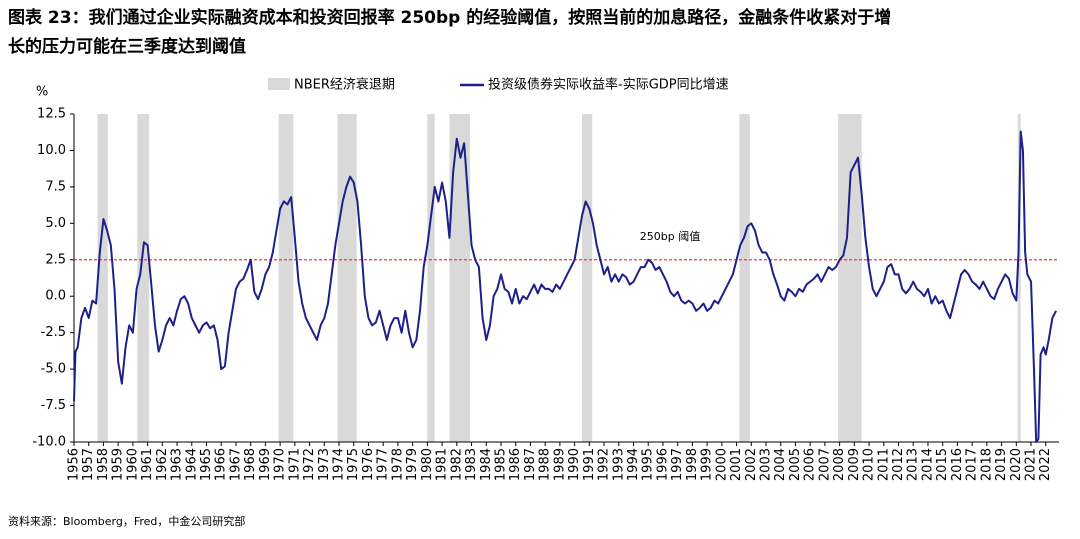  What do you see at coordinates (132, 464) in the screenshot?
I see `x-tick-label: 1960` at bounding box center [132, 464].